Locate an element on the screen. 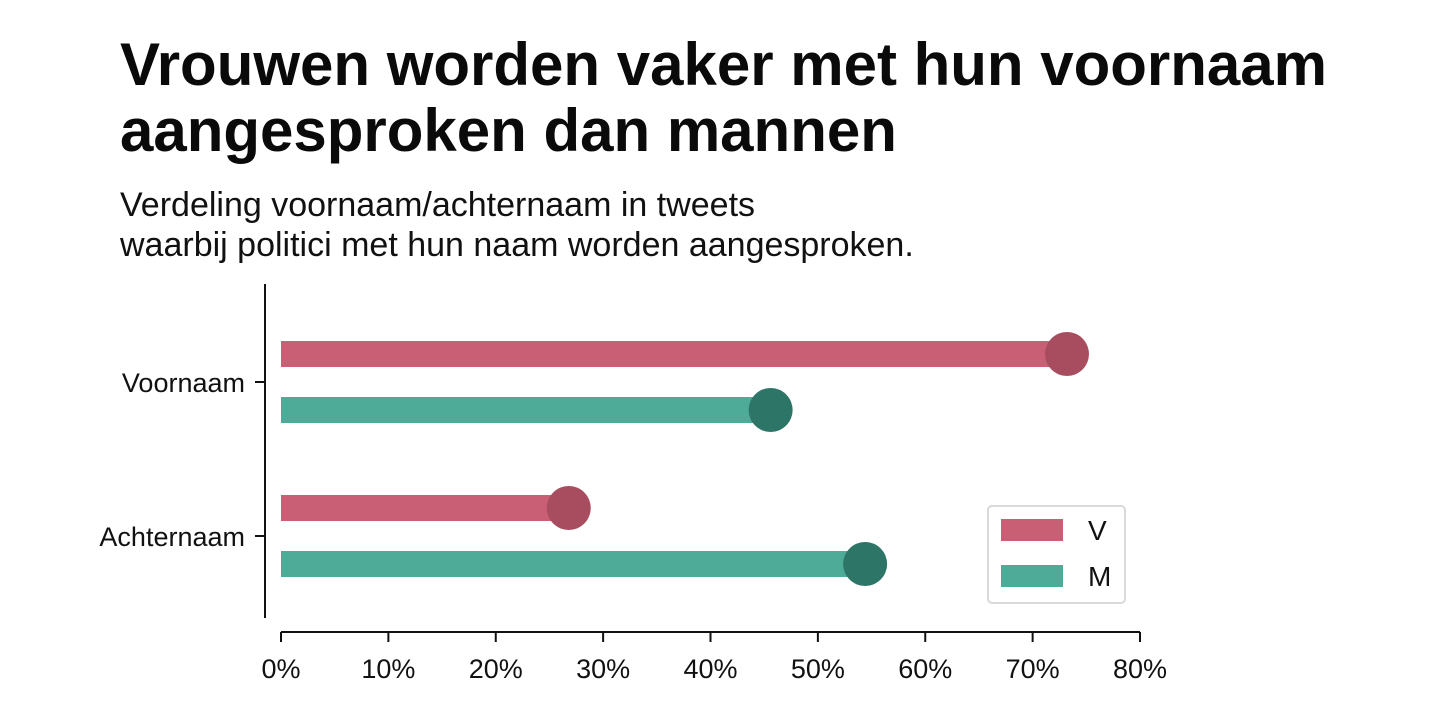 The width and height of the screenshot is (1456, 728). x-tick-label: 80% is located at coordinates (1140, 669).